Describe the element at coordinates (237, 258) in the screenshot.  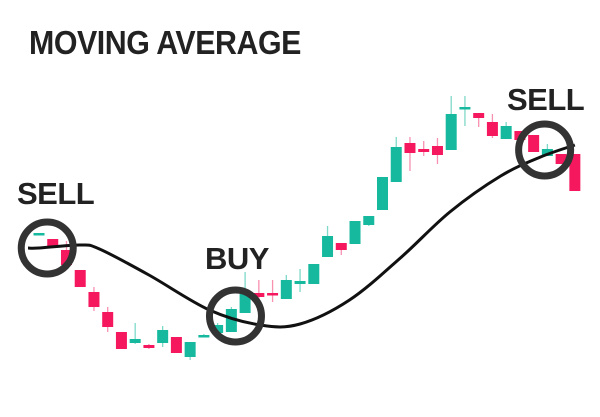
I see `signal-label-buy: BUY` at that location.